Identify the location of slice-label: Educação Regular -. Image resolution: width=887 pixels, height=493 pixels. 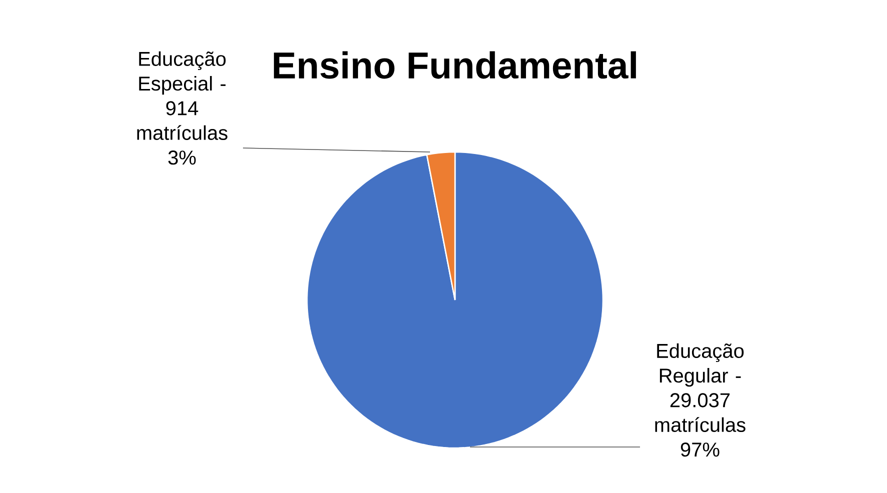
(700, 365).